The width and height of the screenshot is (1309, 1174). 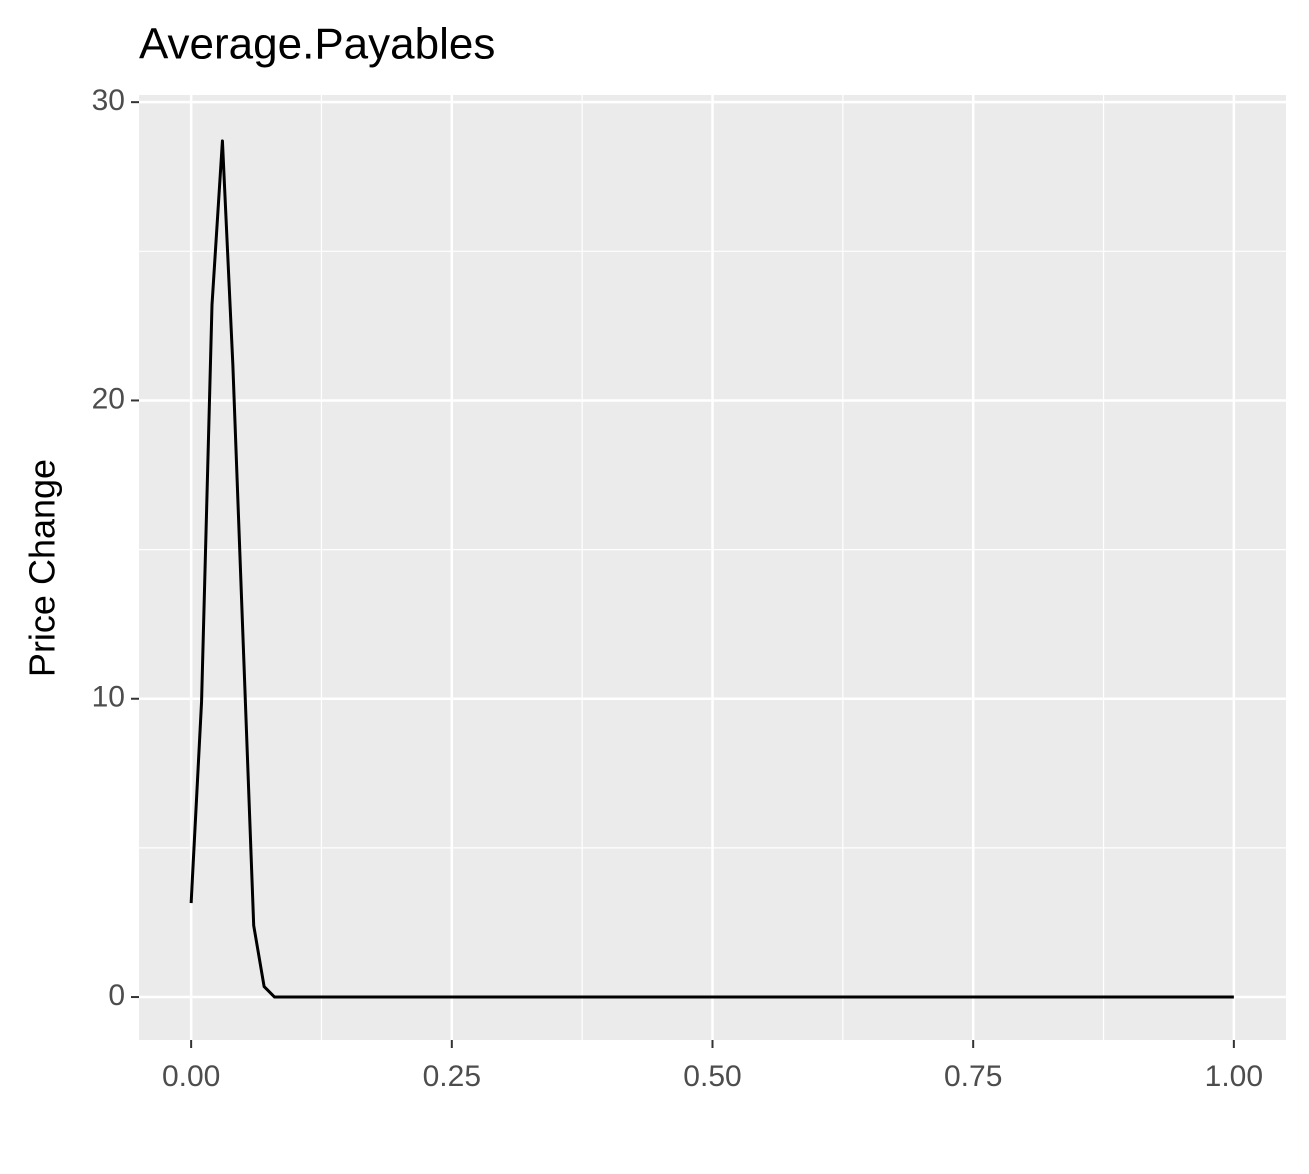 I want to click on y-axis-title: Price Change, so click(x=42, y=568).